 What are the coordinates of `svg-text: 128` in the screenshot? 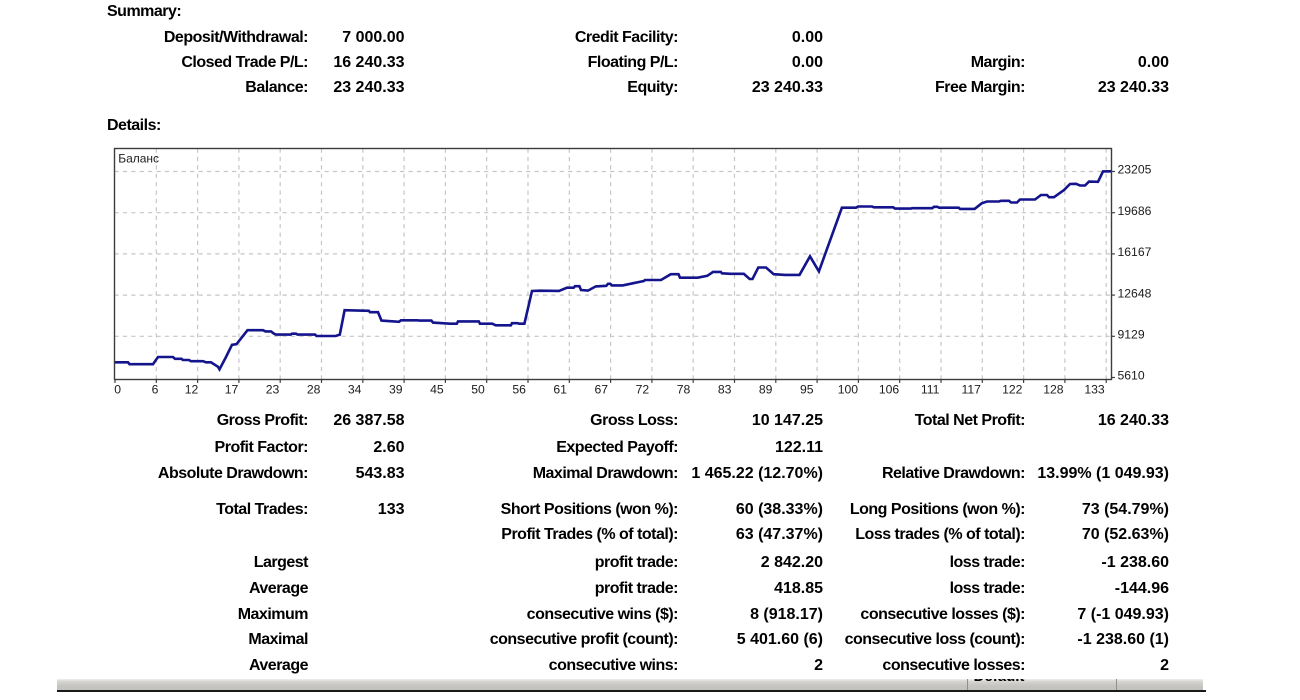 It's located at (1053, 389).